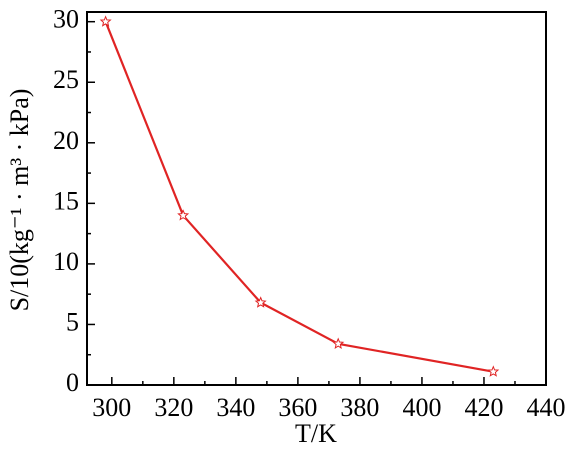 Image resolution: width=569 pixels, height=450 pixels. What do you see at coordinates (66, 261) in the screenshot?
I see `y-tick-label: 10` at bounding box center [66, 261].